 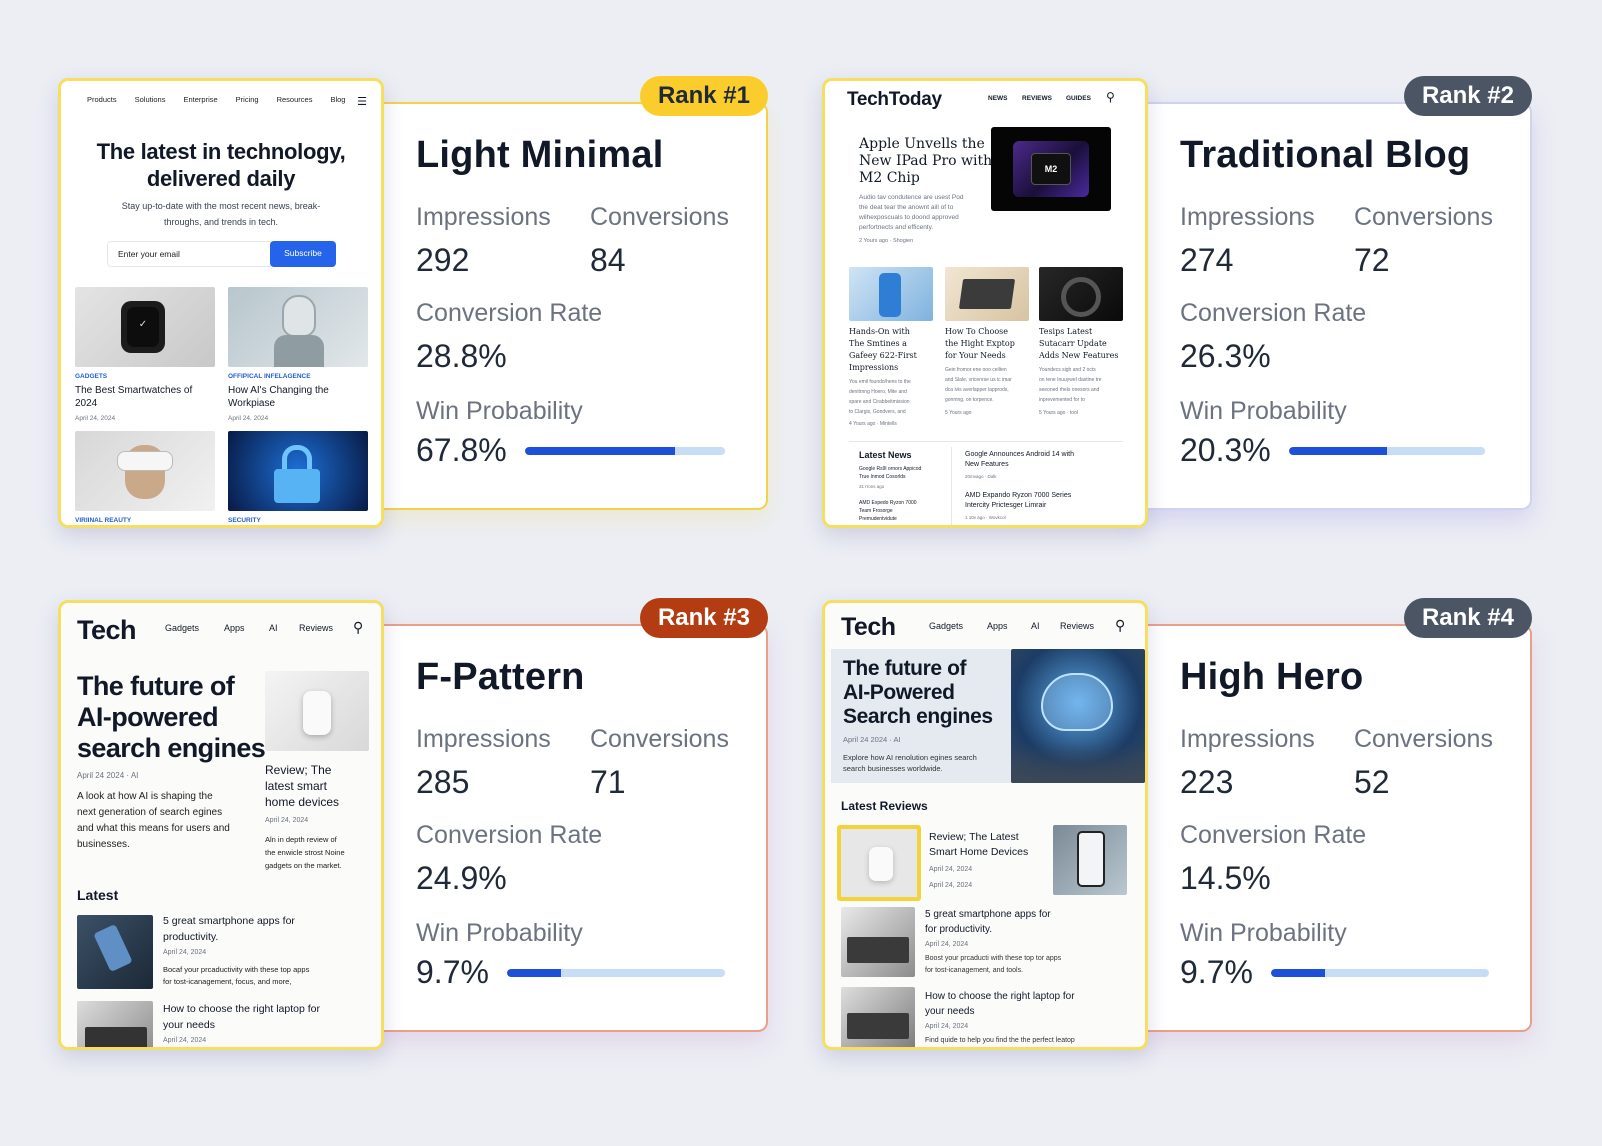 I want to click on review-title-line2: Smart Home Devices, so click(x=979, y=852).